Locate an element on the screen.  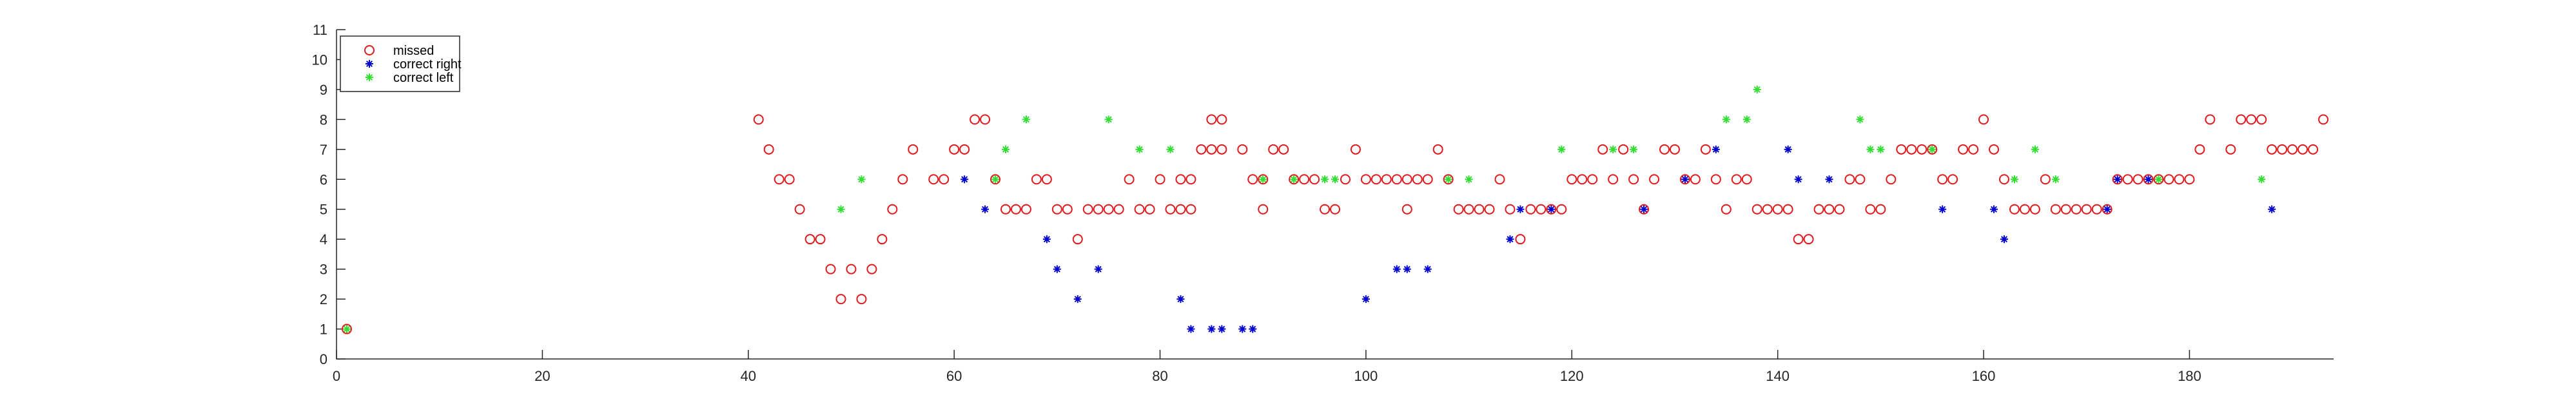
legend-item-correct-left: correct left is located at coordinates (410, 78).